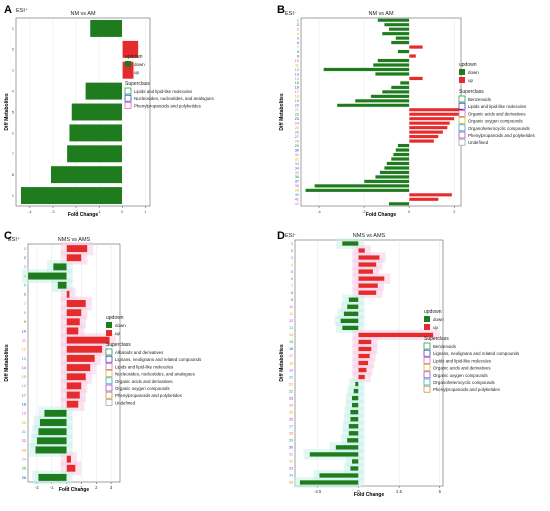 This screenshot has width=550, height=511. I want to click on category-label: 37, so click(297, 182).